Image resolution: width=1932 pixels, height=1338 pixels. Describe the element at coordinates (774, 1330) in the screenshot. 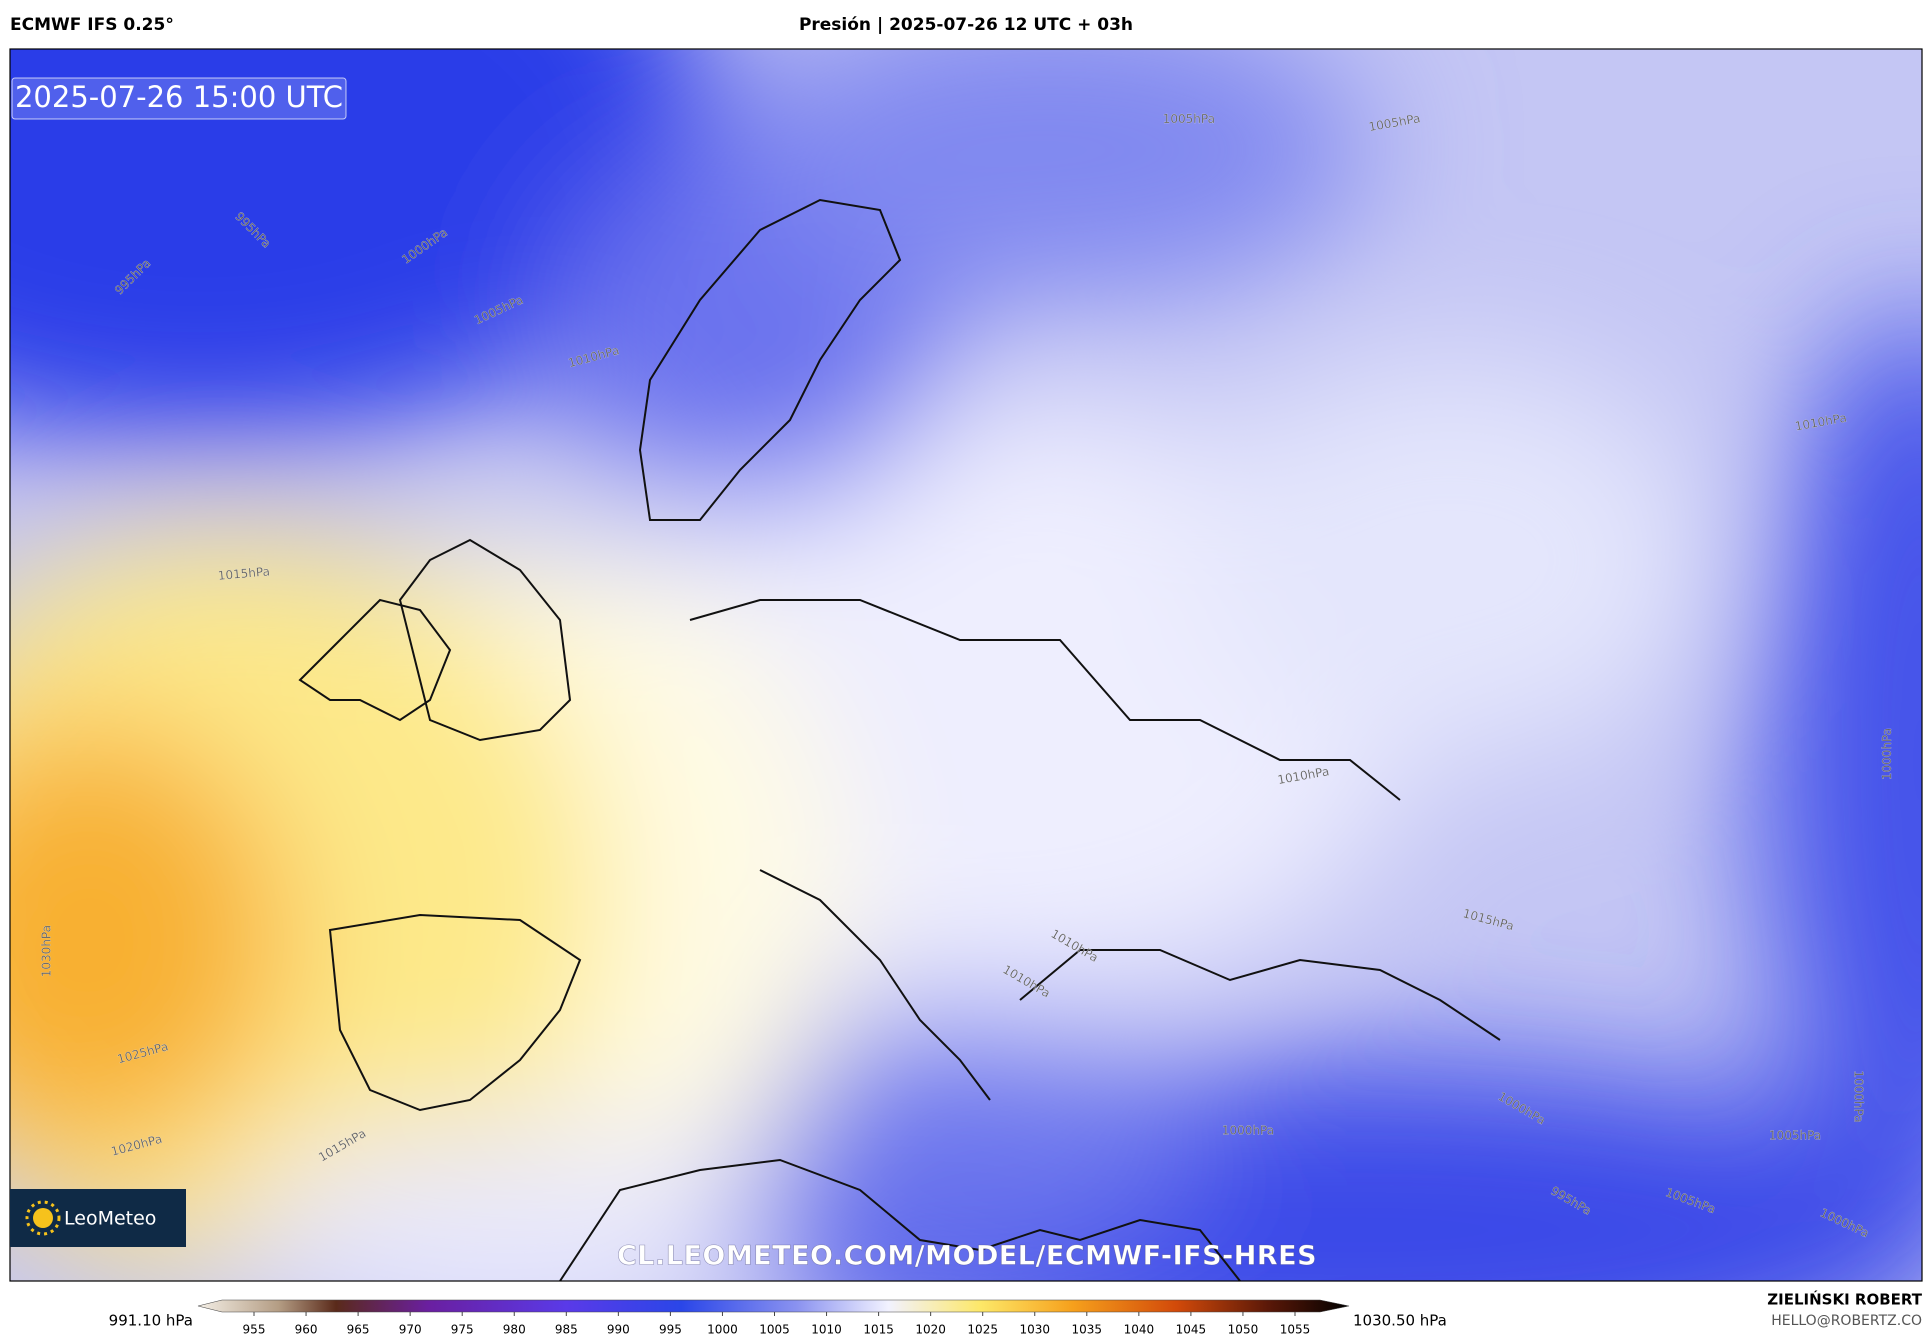

I see `colorbar-tick-label: 1005` at that location.